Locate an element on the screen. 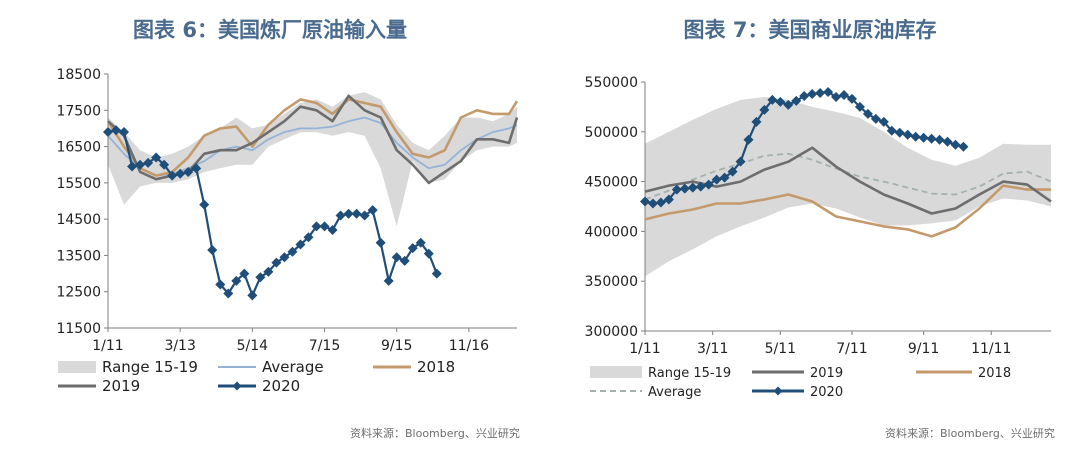 The height and width of the screenshot is (456, 1080). left-x-tick-label: 1/11 is located at coordinates (107, 346).